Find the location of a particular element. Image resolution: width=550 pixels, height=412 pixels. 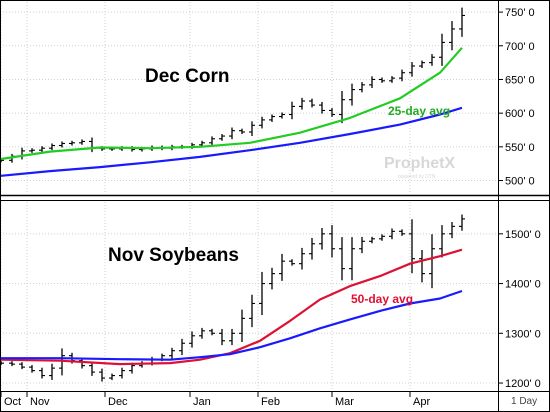

corn-title: Dec Corn is located at coordinates (187, 76).